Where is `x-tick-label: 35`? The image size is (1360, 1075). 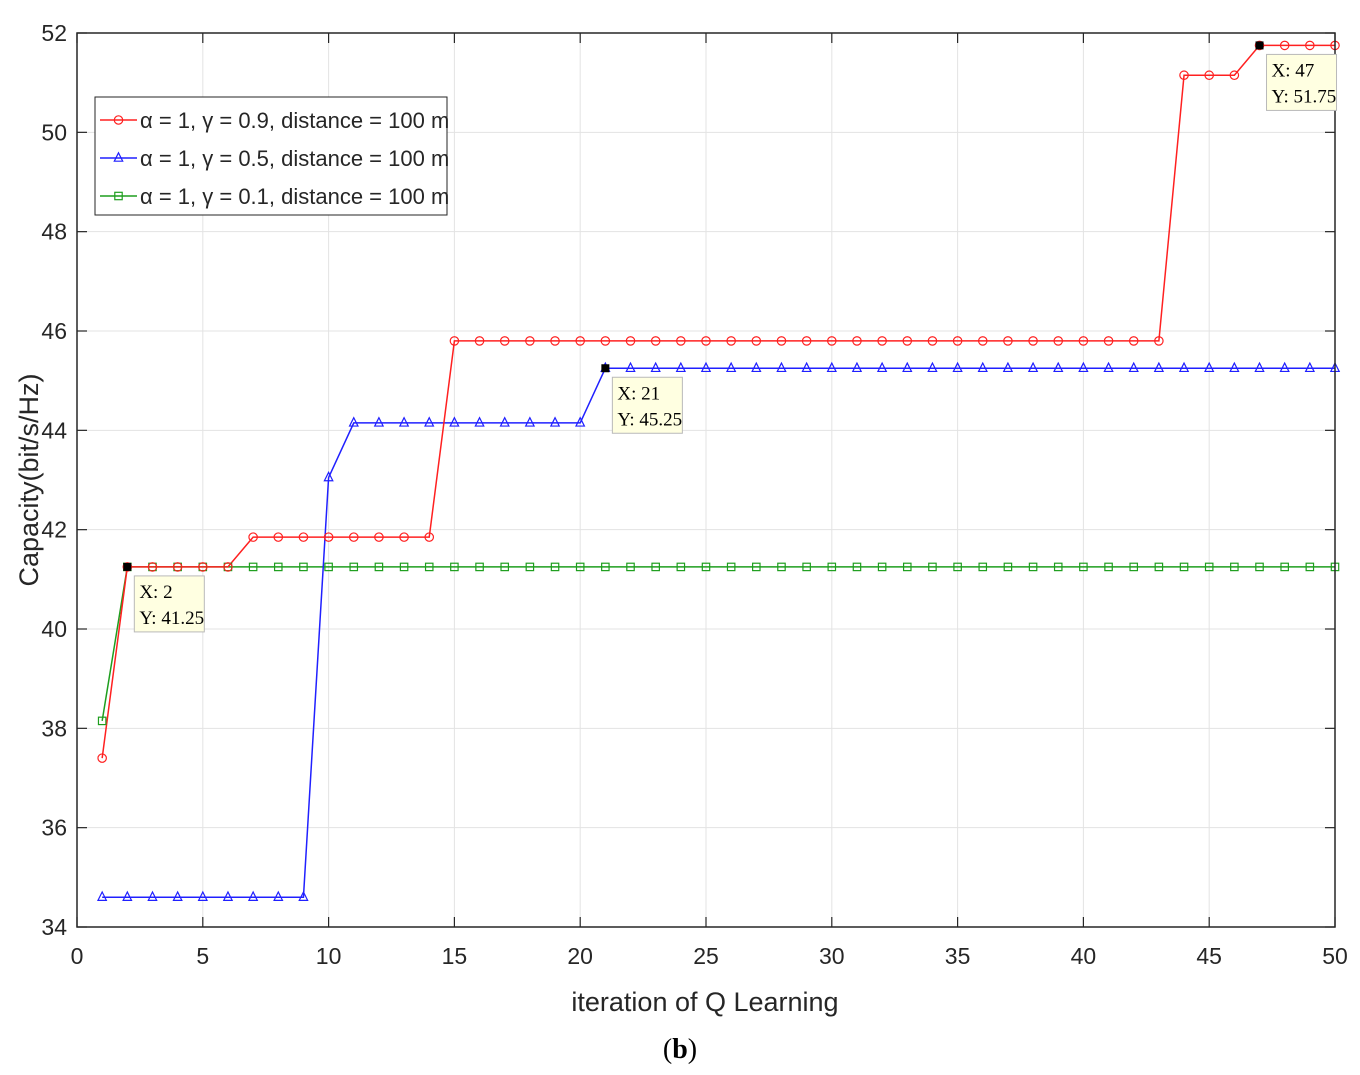 x-tick-label: 35 is located at coordinates (958, 956).